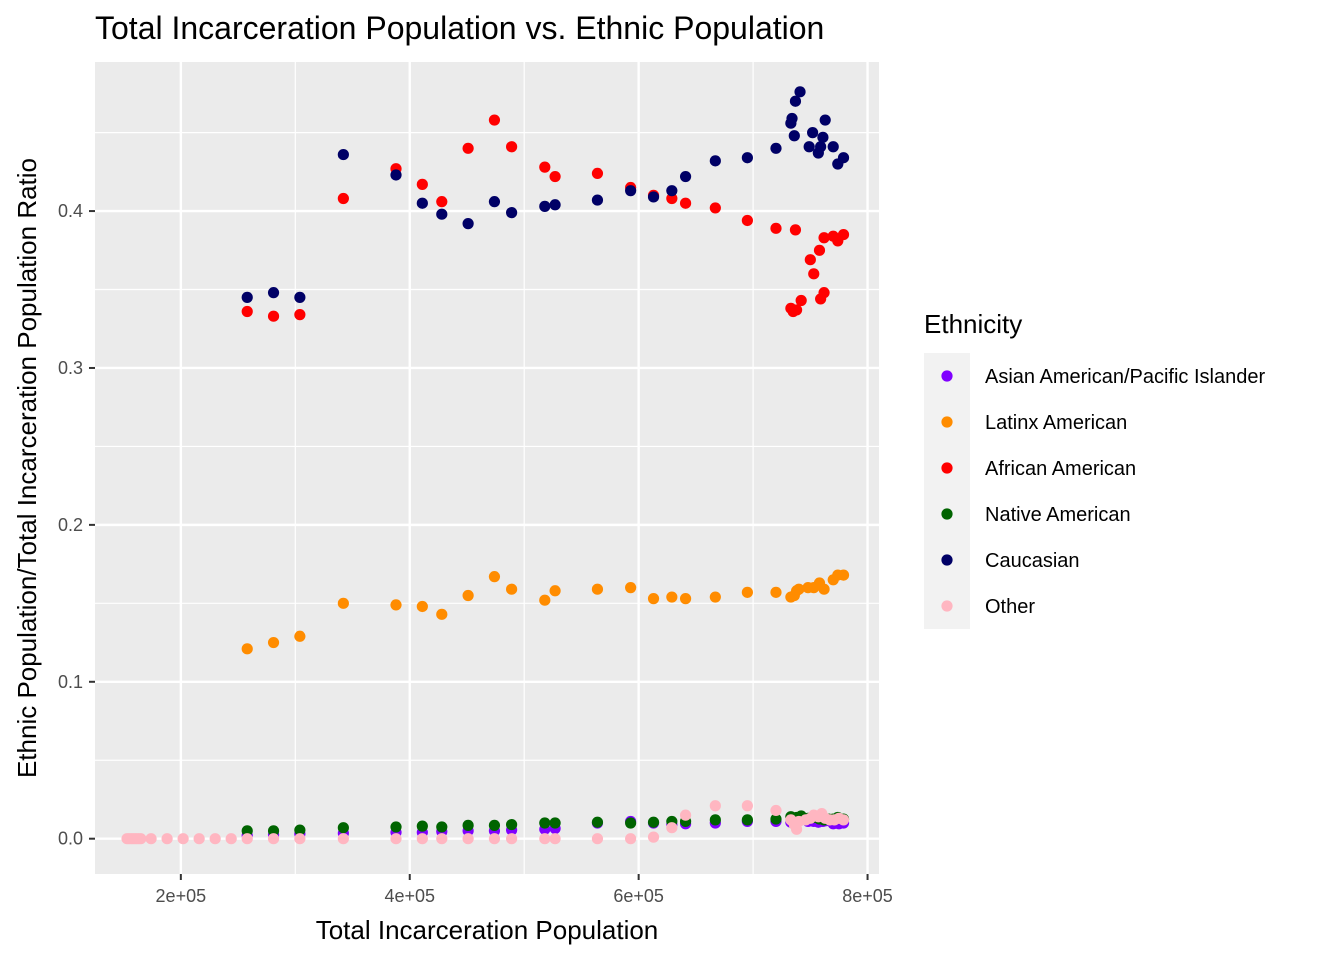 The width and height of the screenshot is (1344, 960). Describe the element at coordinates (1058, 515) in the screenshot. I see `legend-label: Native American` at that location.